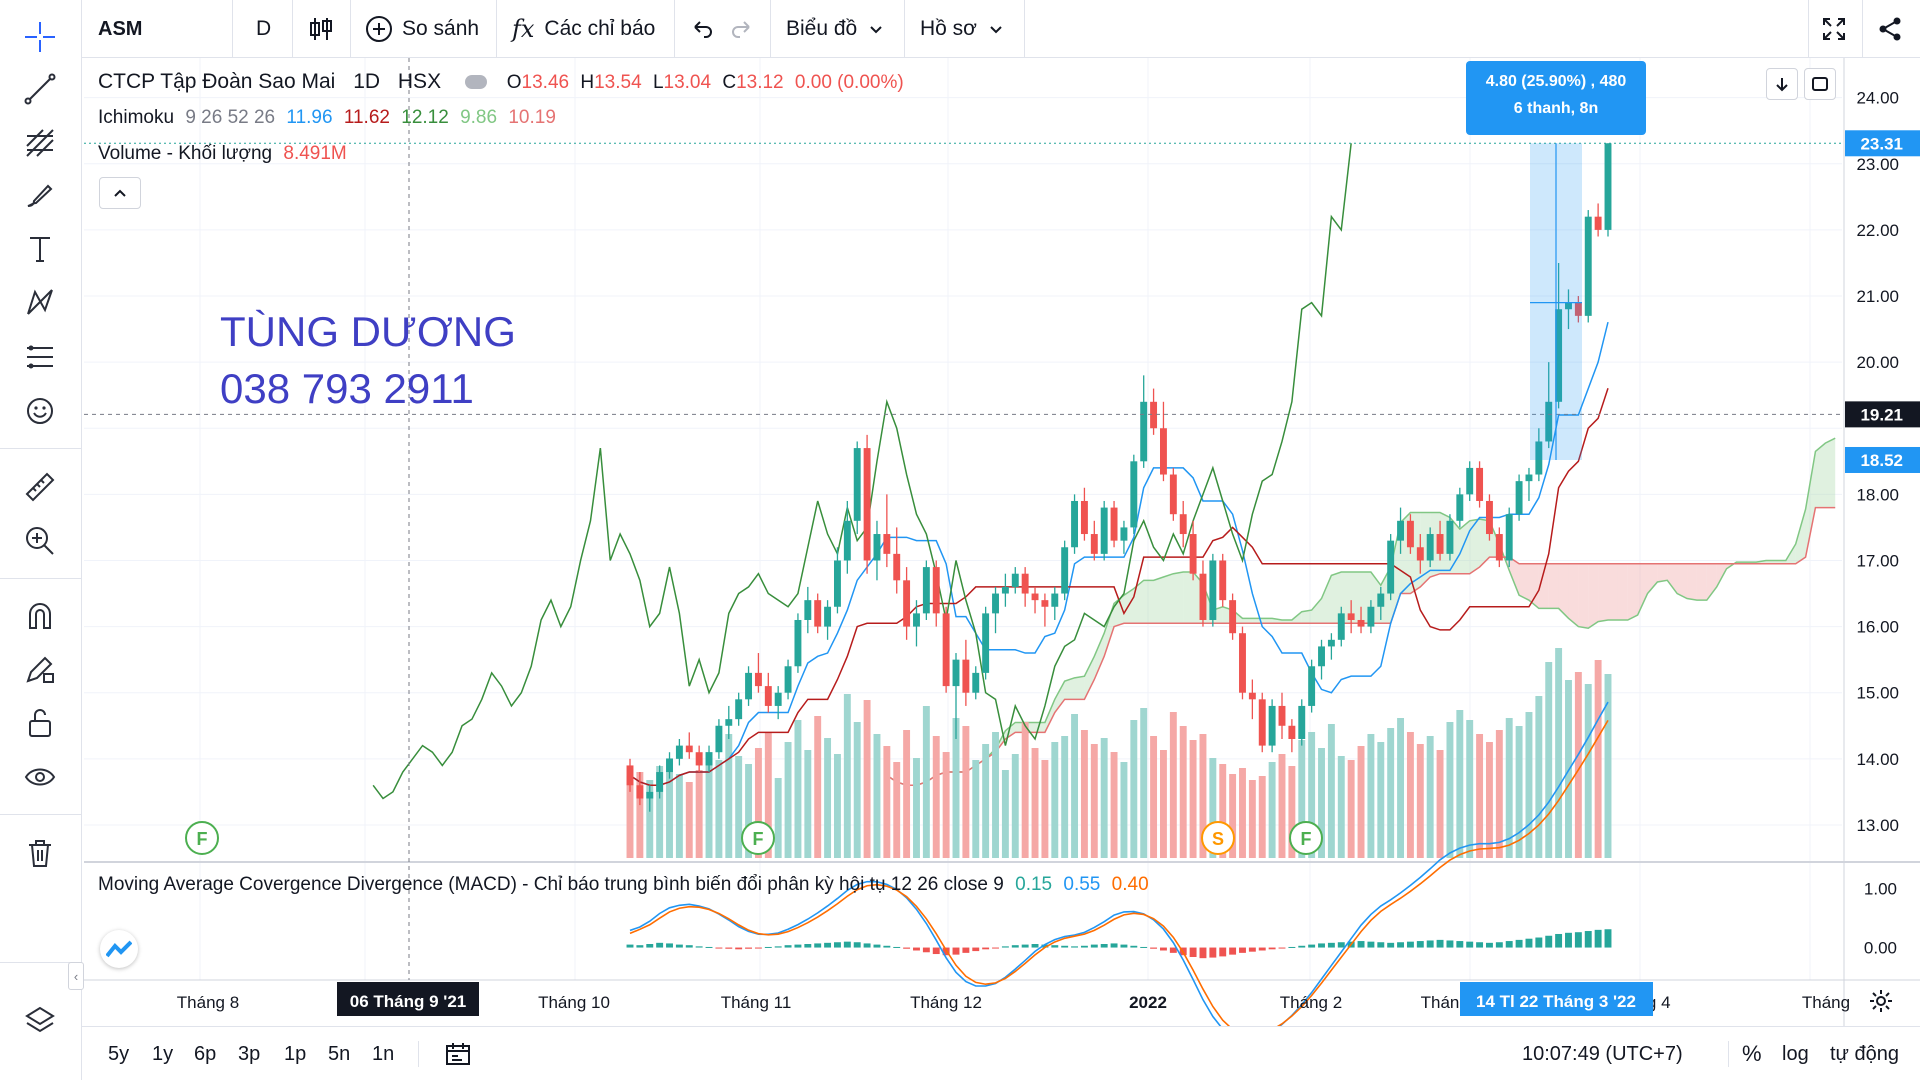 This screenshot has width=1920, height=1081. Describe the element at coordinates (40, 411) in the screenshot. I see `icons-tool` at that location.